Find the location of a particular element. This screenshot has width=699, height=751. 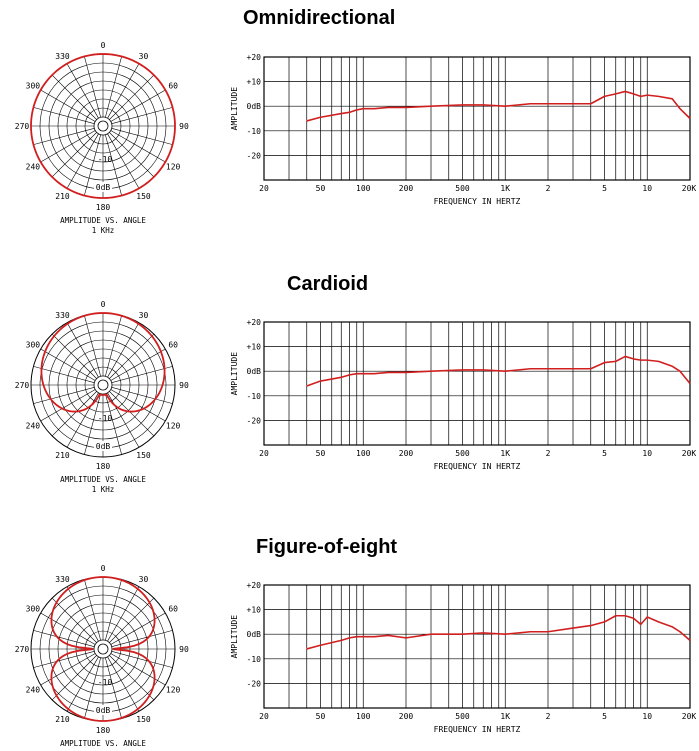

polar-curve-figure8 is located at coordinates (103, 649).